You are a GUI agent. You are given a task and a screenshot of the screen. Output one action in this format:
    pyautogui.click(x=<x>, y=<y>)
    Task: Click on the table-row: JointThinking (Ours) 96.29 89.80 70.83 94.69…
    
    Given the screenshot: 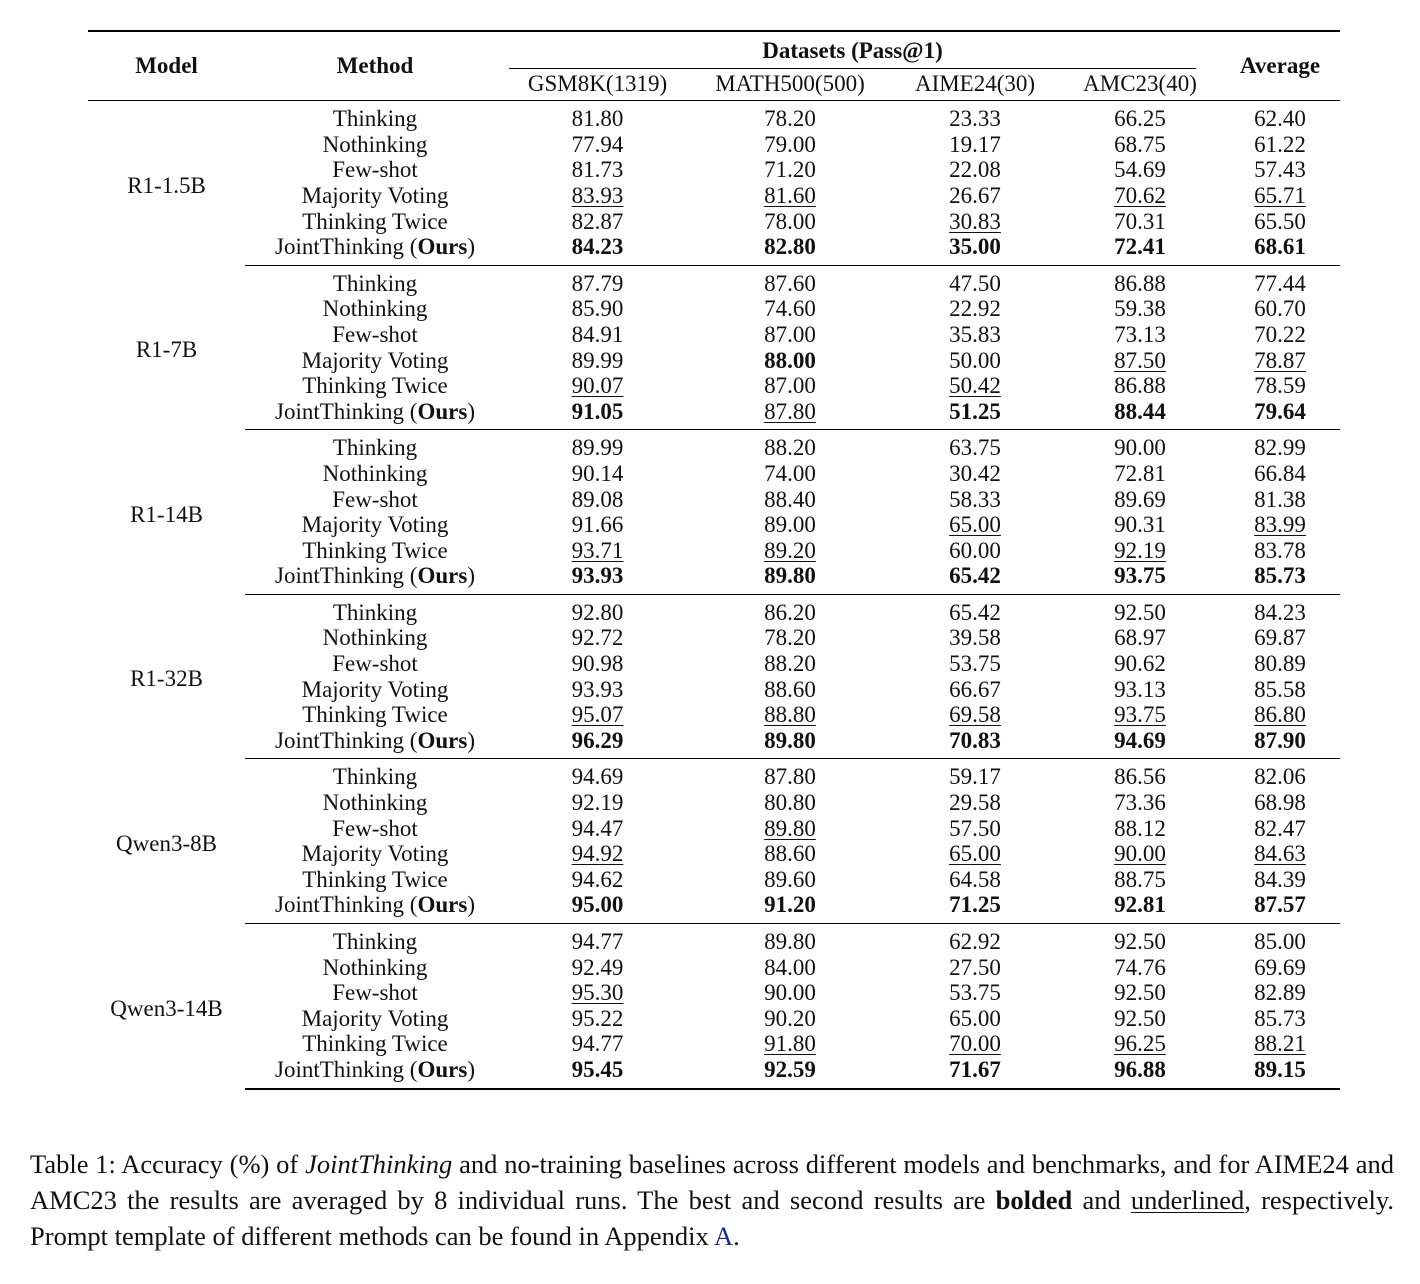 What is the action you would take?
    pyautogui.click(x=714, y=743)
    